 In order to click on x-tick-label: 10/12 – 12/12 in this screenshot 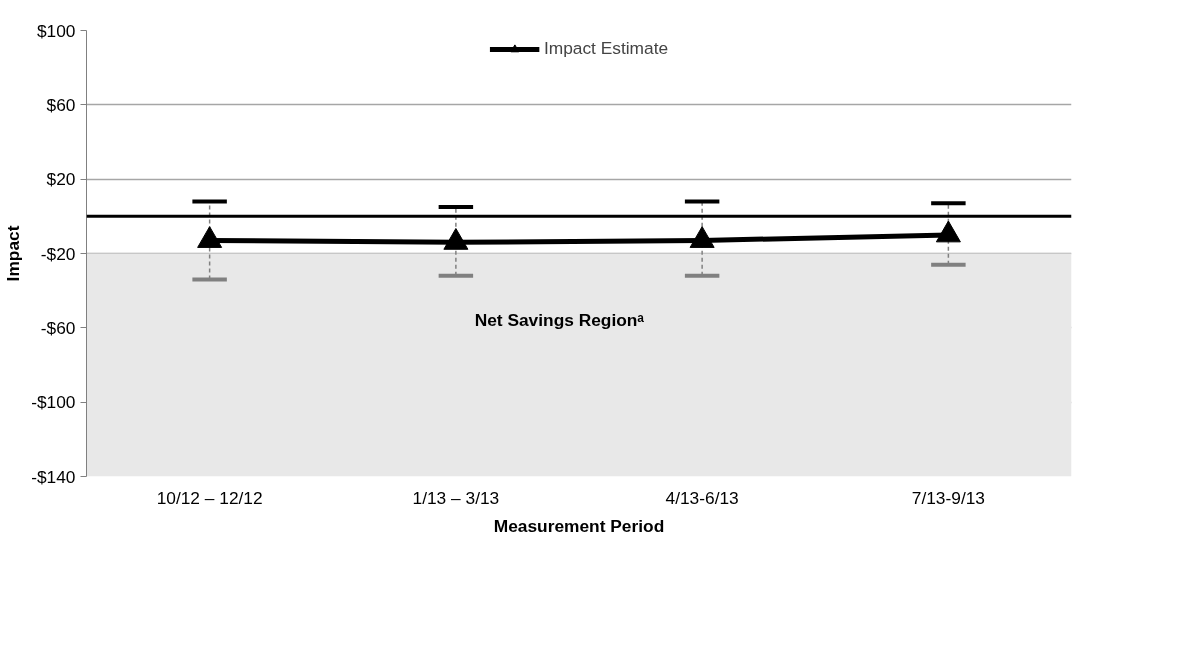, I will do `click(209, 497)`.